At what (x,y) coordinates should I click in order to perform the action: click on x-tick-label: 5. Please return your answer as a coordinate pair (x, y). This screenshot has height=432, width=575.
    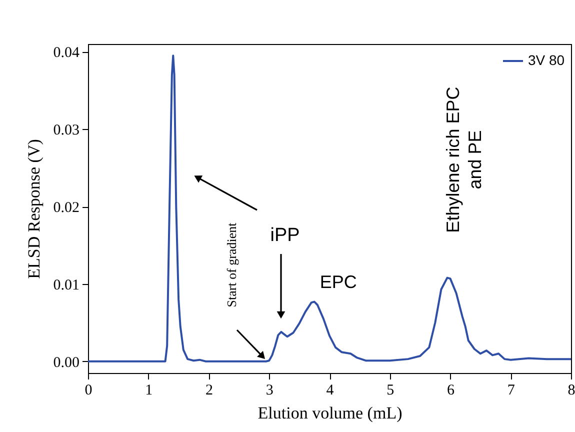
    Looking at the image, I should click on (390, 390).